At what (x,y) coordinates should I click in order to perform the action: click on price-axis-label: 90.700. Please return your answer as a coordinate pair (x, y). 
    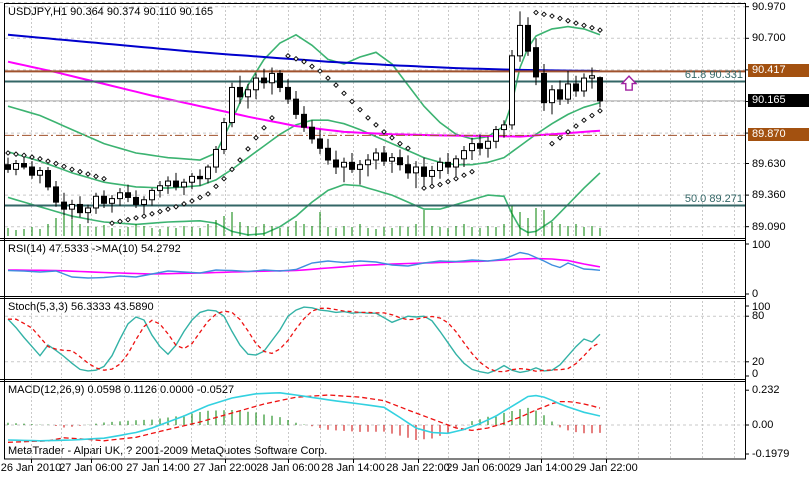
    Looking at the image, I should click on (769, 38).